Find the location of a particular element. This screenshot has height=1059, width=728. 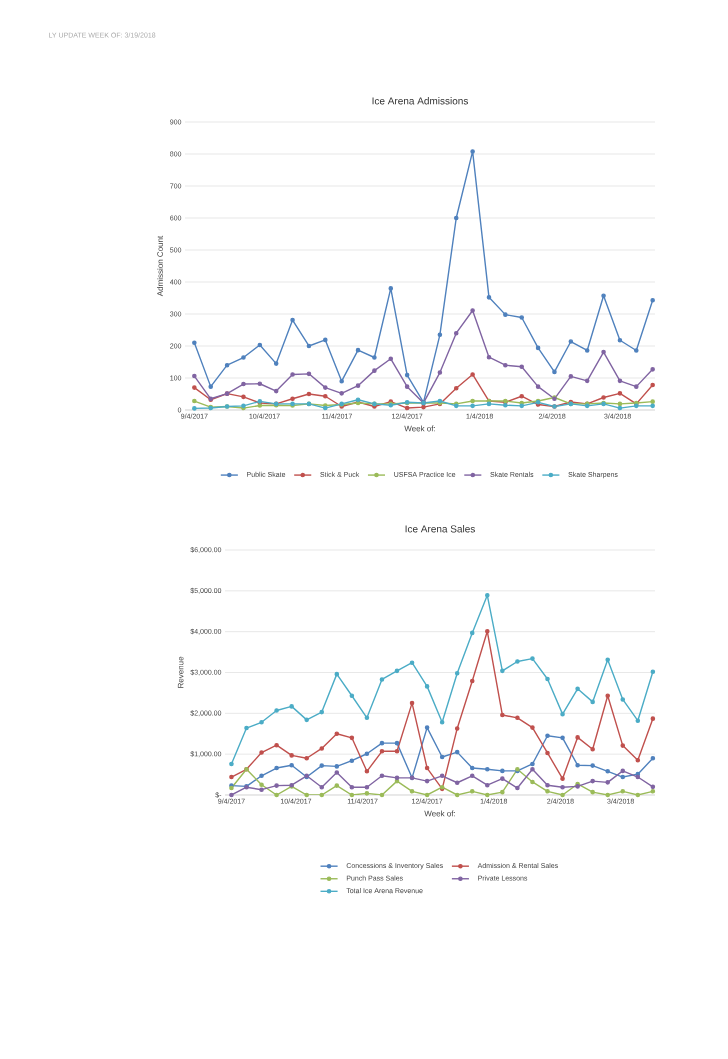

chart-title: Ice Arena Sales is located at coordinates (440, 529).